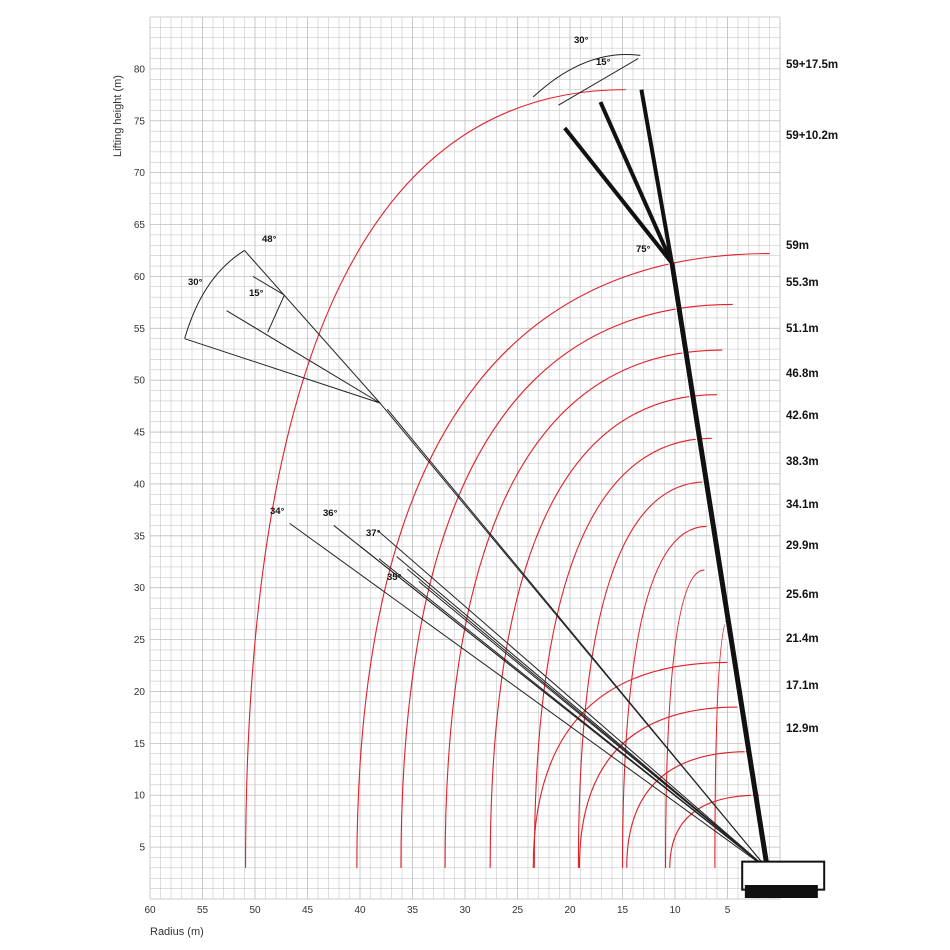 This screenshot has width=950, height=950. Describe the element at coordinates (812, 136) in the screenshot. I see `boom-length-label: 59+10.2m` at that location.